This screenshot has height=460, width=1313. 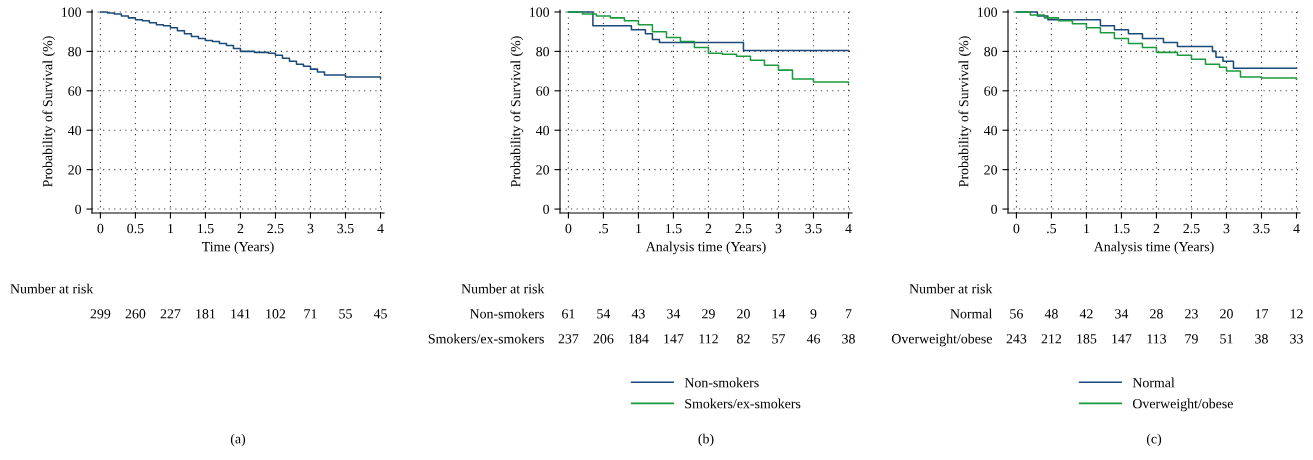 What do you see at coordinates (380, 314) in the screenshot?
I see `text: 45` at bounding box center [380, 314].